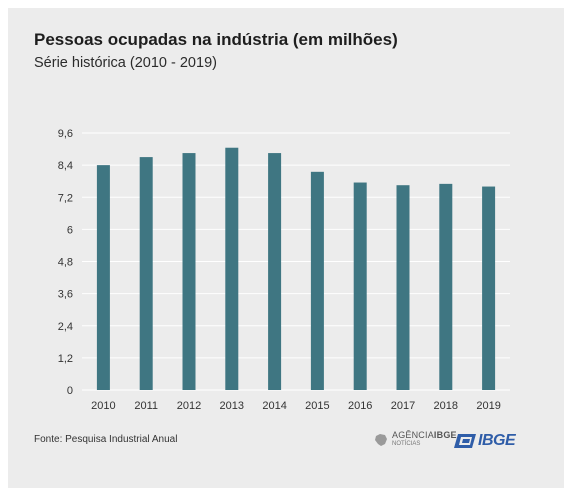  Describe the element at coordinates (360, 286) in the screenshot. I see `bar-2016` at that location.